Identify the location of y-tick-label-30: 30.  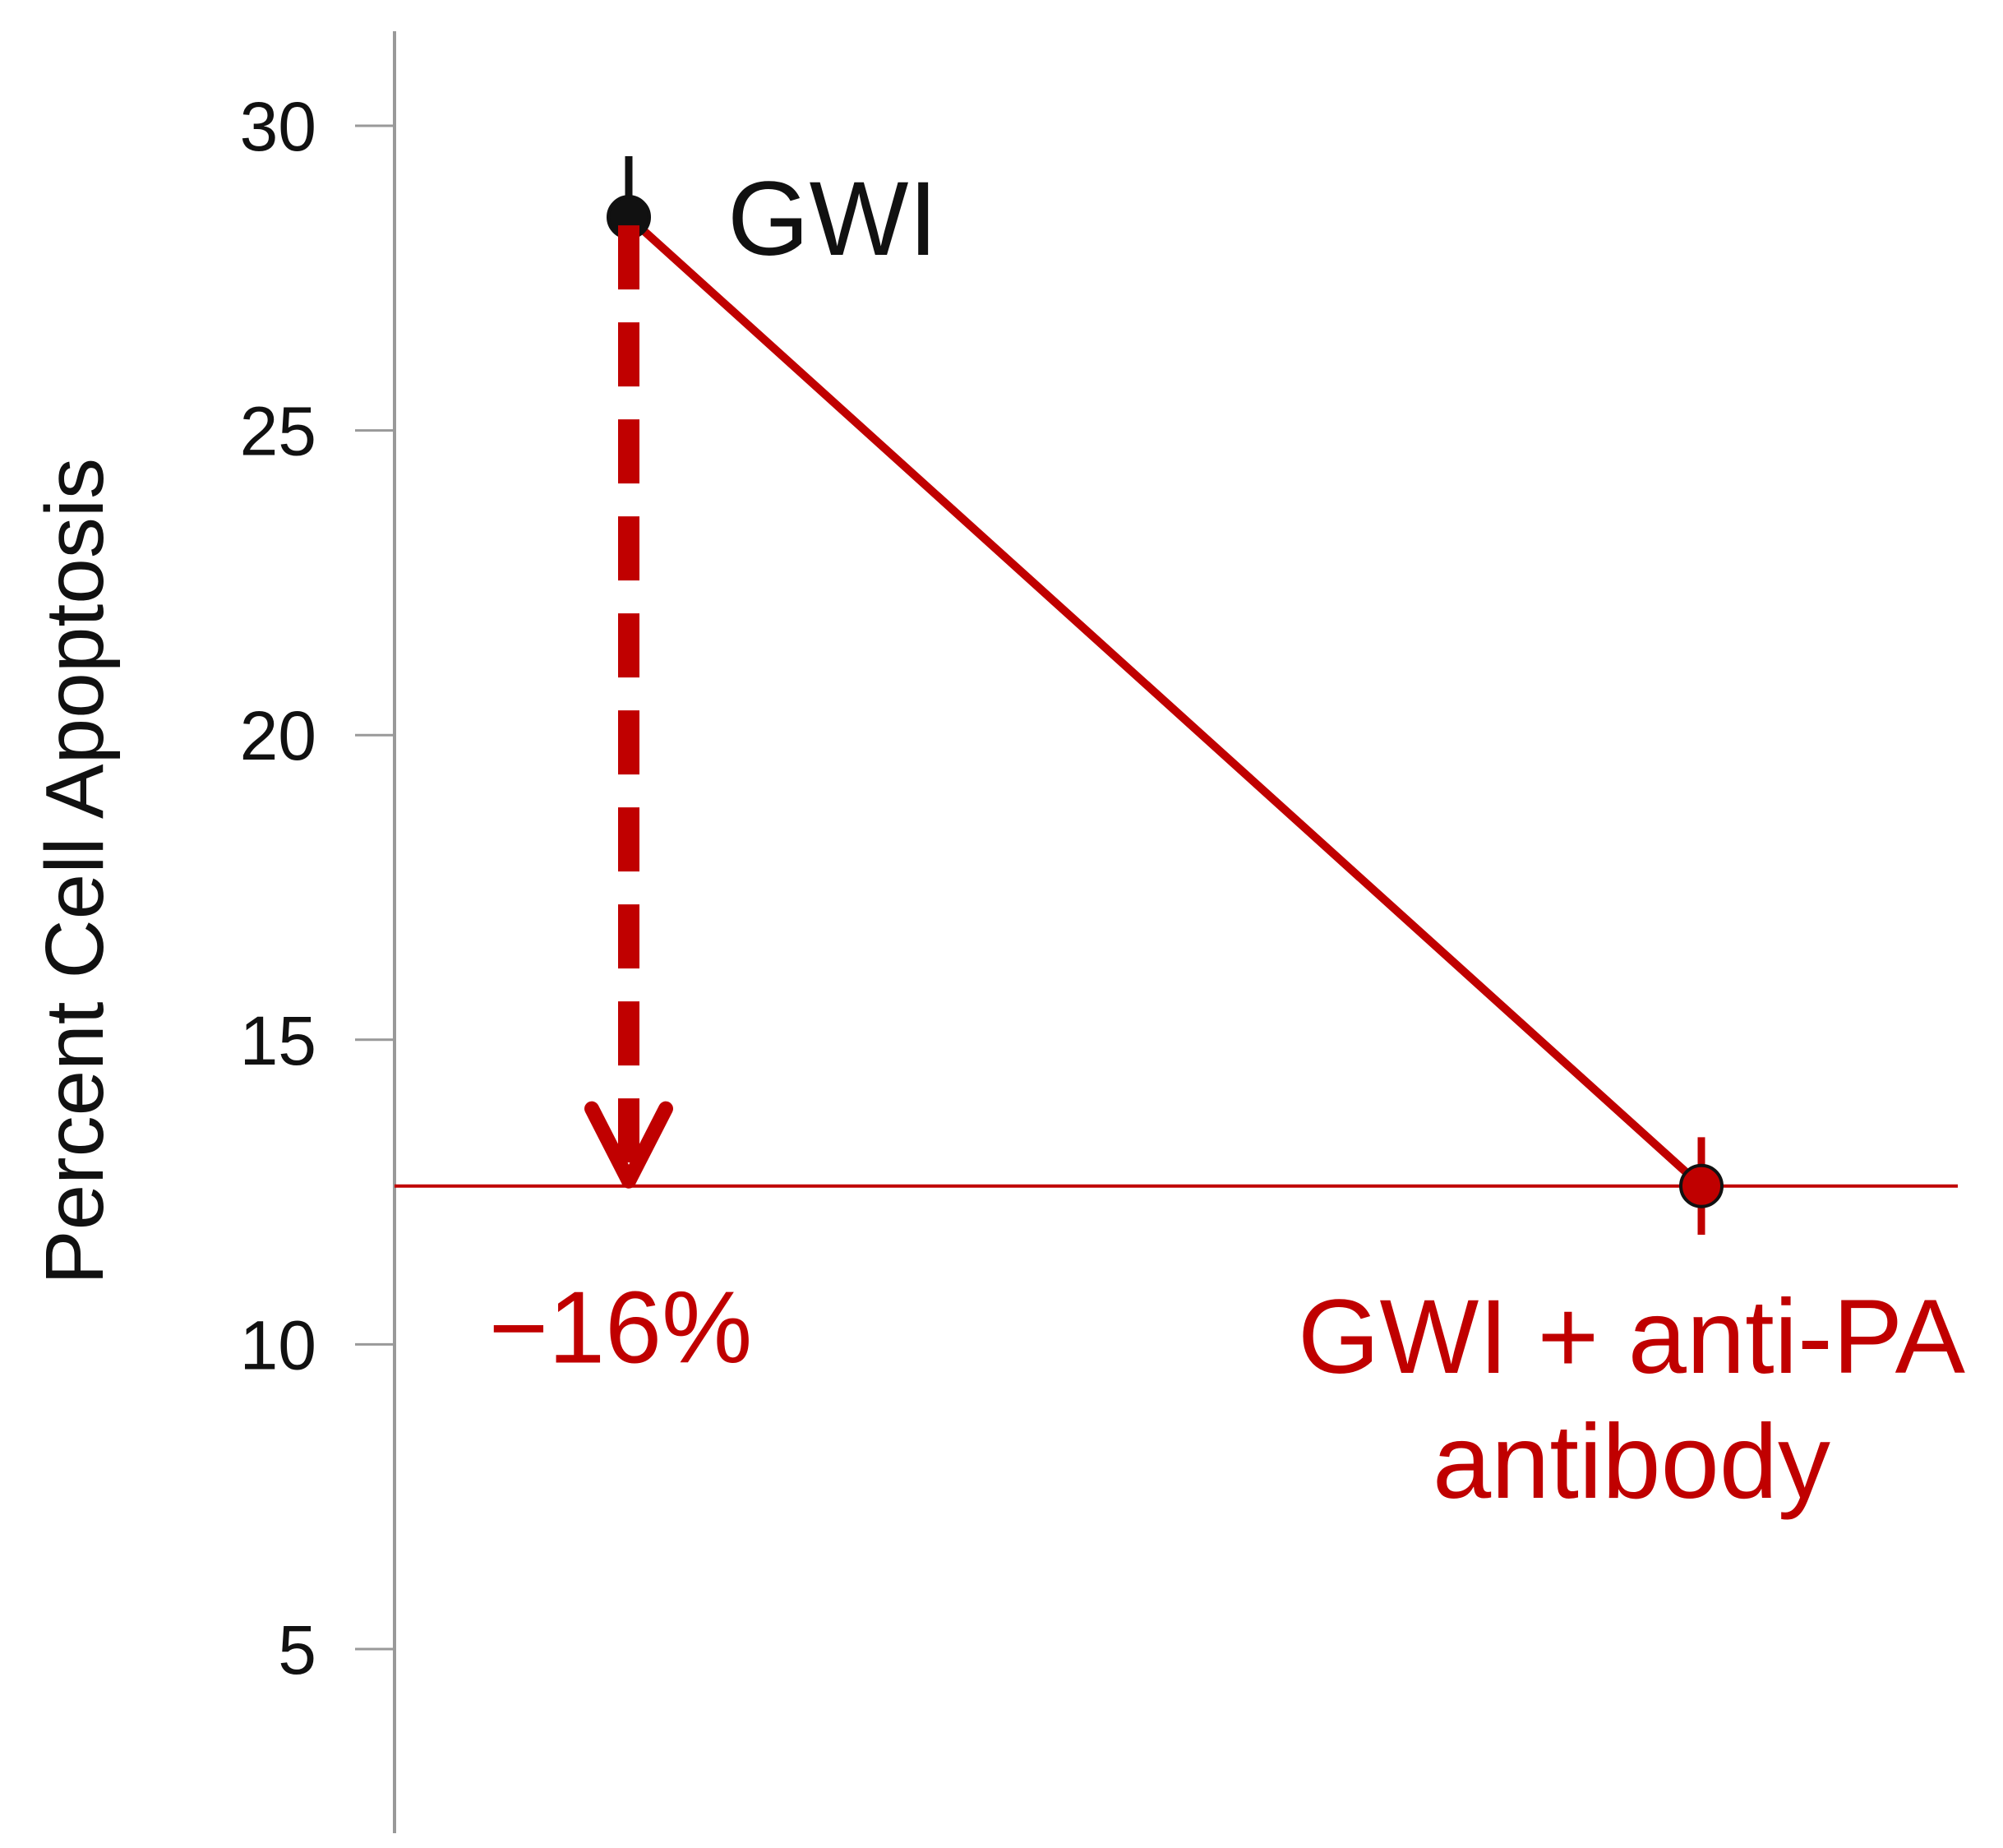
(278, 126).